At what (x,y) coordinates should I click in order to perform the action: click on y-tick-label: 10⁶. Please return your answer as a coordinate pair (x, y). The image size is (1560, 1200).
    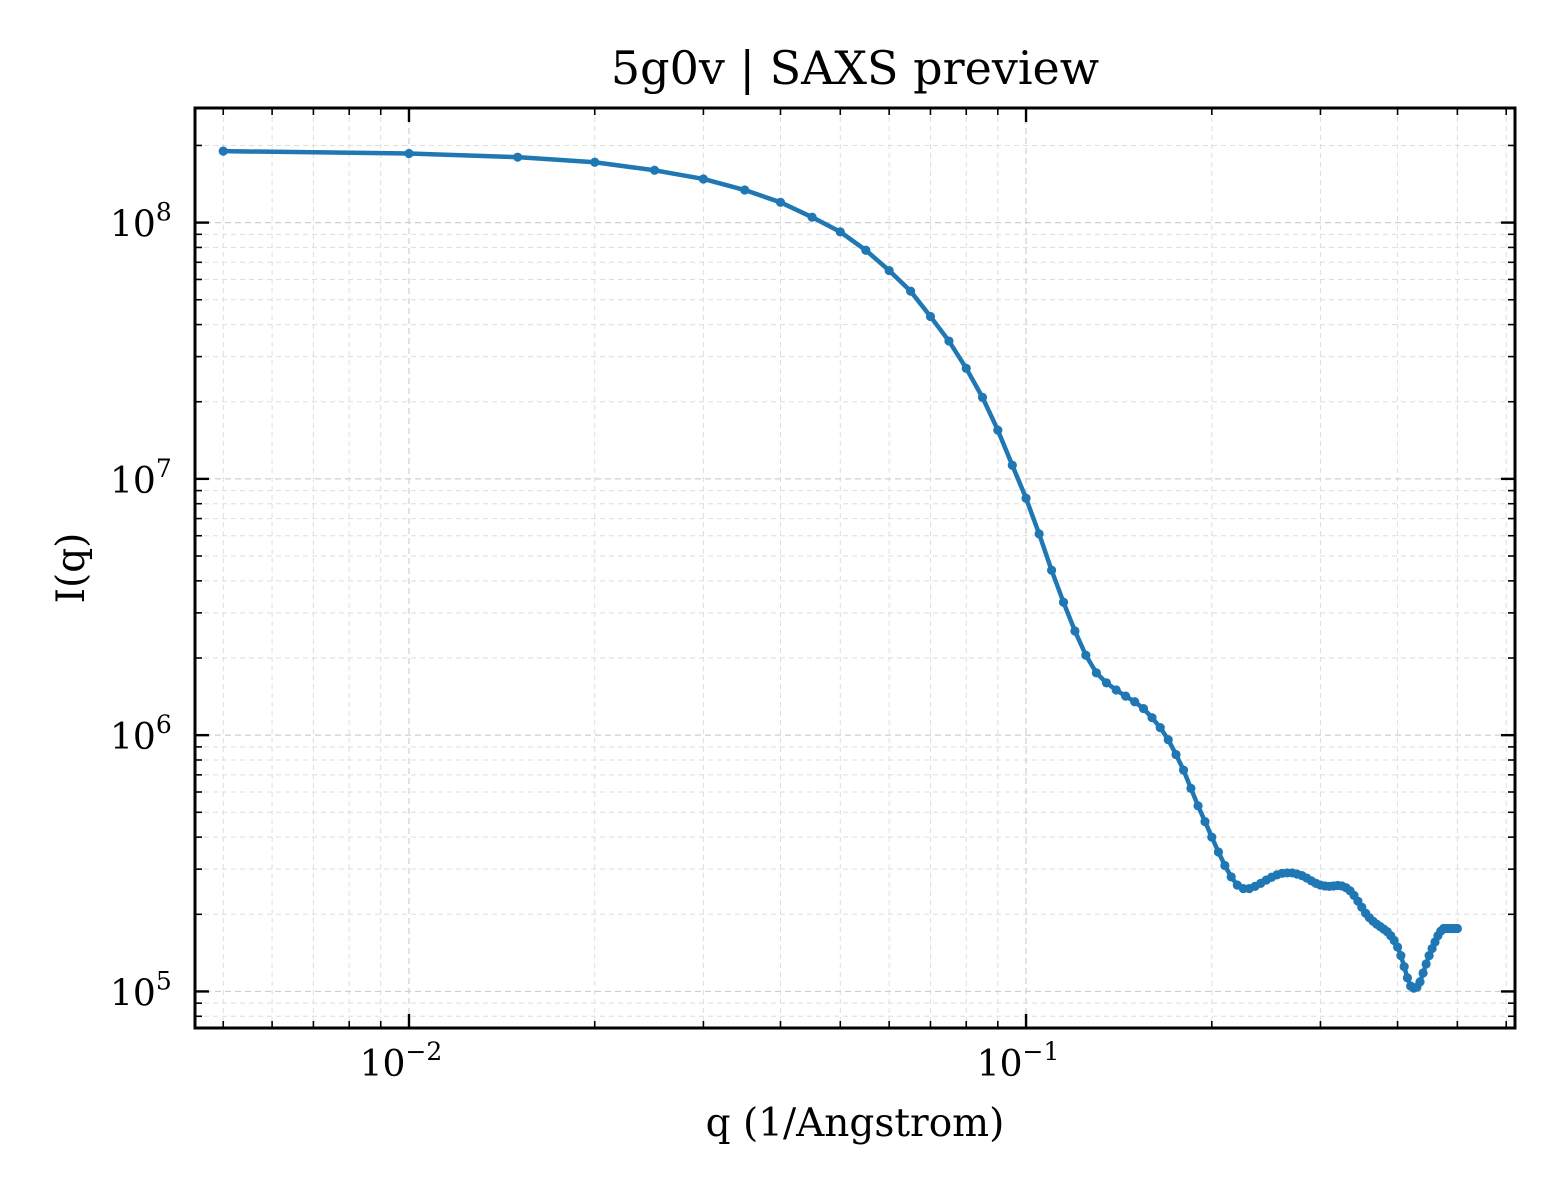
    Looking at the image, I should click on (141, 734).